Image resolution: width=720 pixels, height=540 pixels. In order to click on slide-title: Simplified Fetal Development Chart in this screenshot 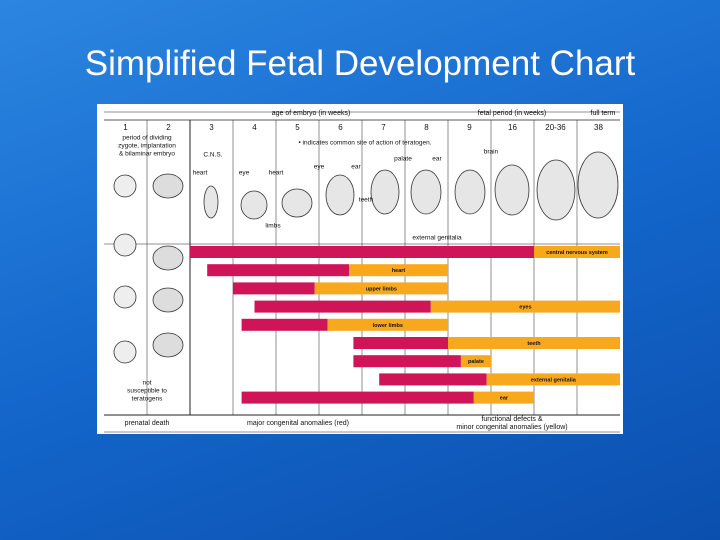, I will do `click(360, 63)`.